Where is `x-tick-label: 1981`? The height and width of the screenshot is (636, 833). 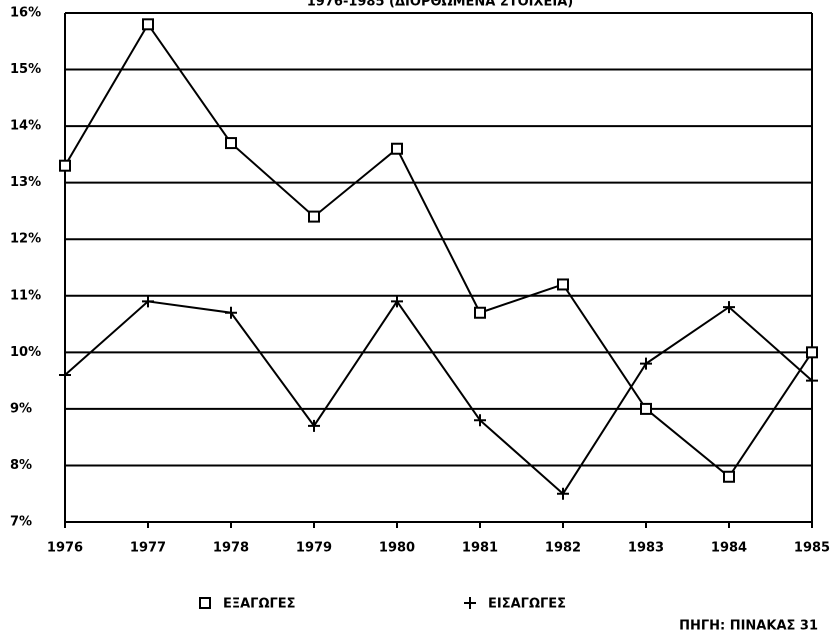
x-tick-label: 1981 is located at coordinates (480, 548).